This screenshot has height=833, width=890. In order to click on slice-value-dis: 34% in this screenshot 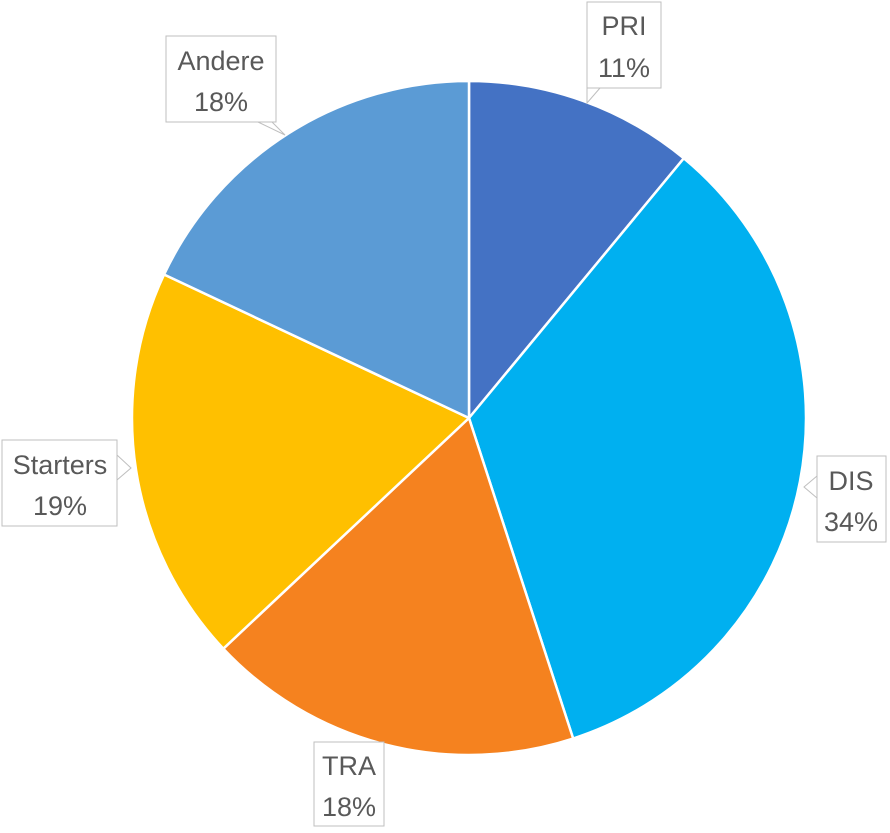, I will do `click(851, 522)`.